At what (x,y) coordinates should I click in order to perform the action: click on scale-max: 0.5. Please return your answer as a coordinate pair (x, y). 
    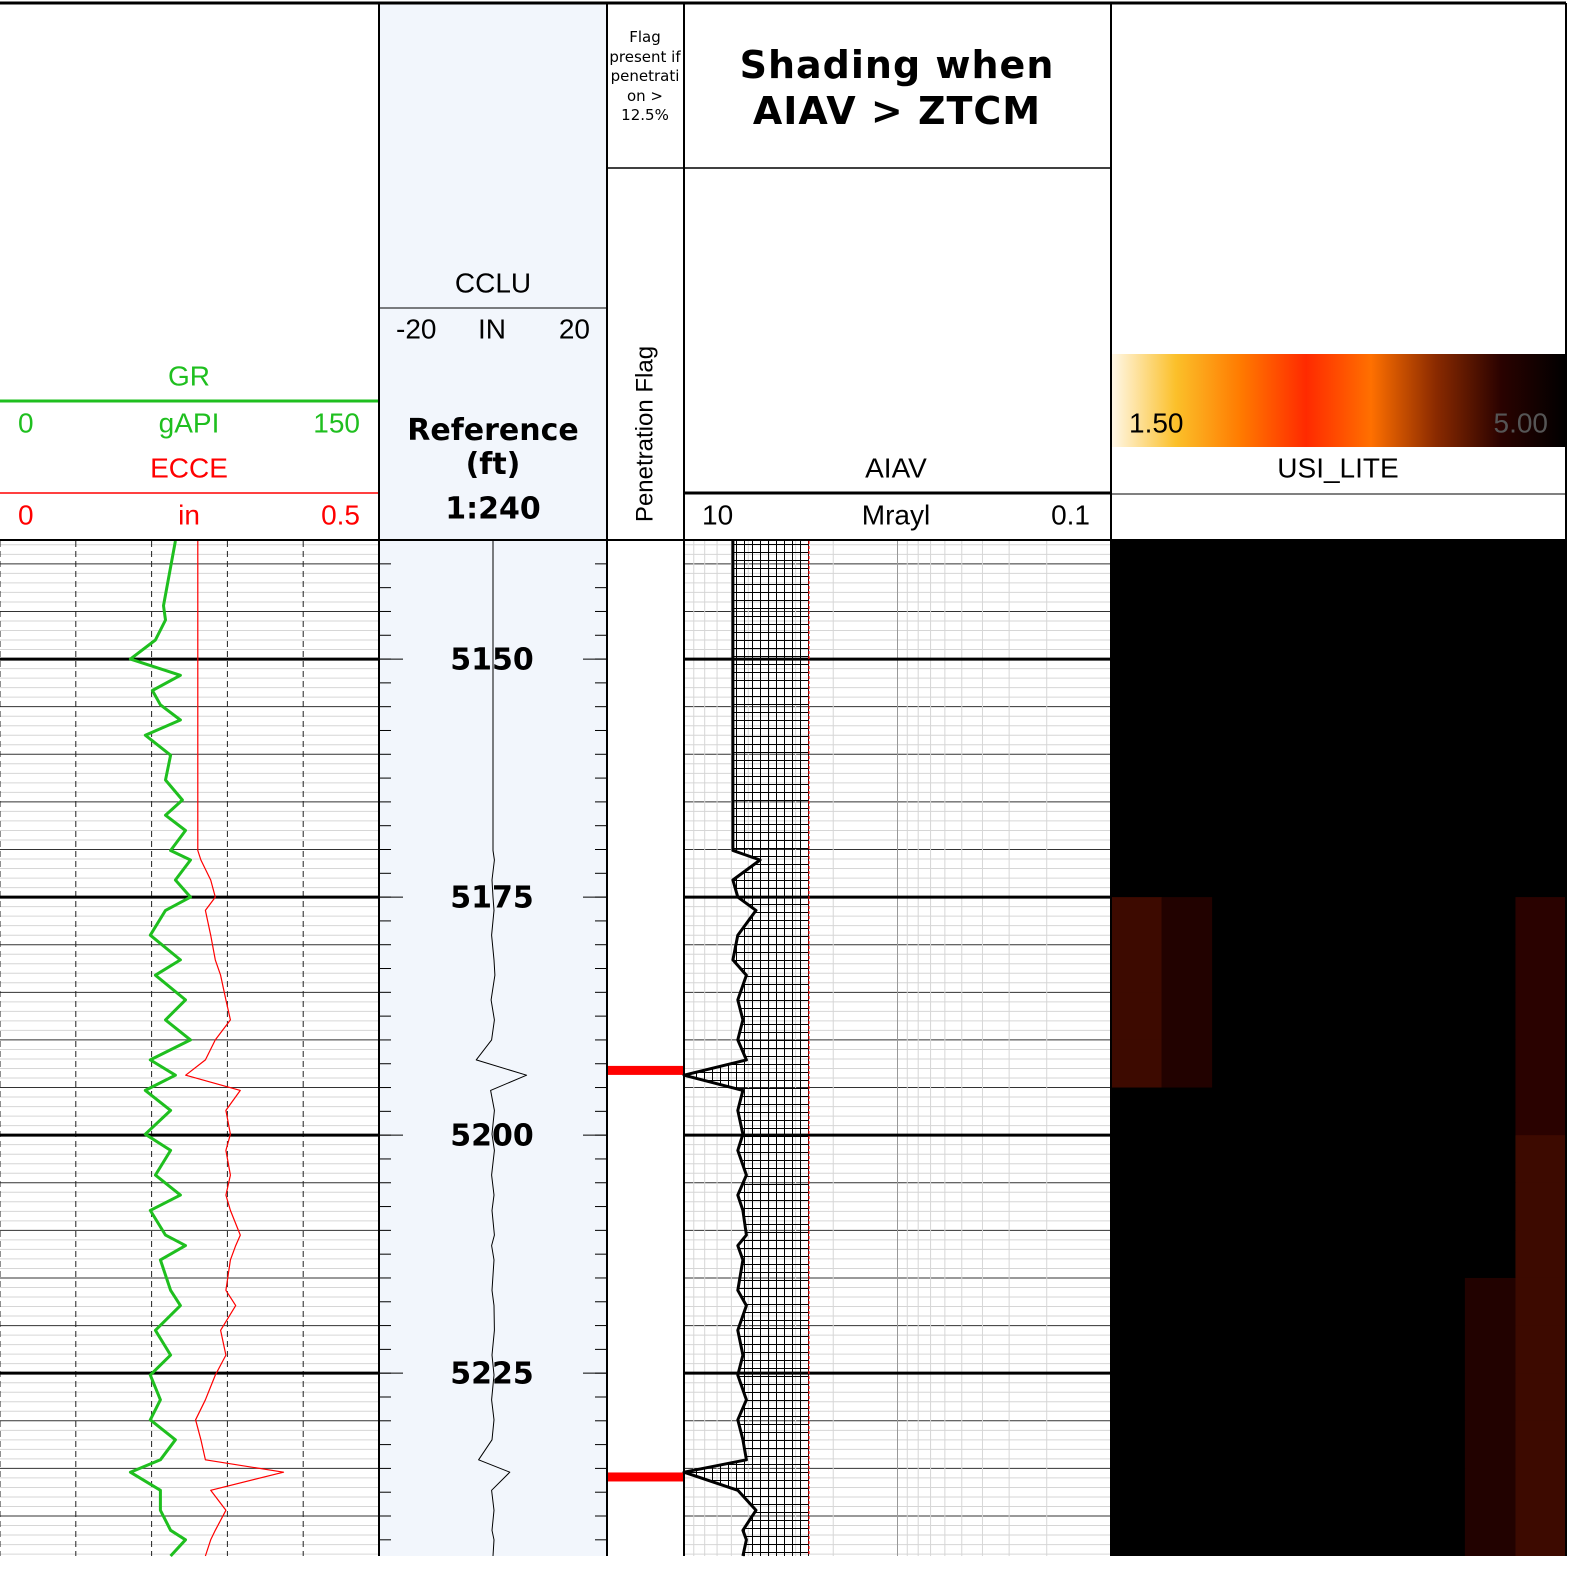
    Looking at the image, I should click on (340, 514).